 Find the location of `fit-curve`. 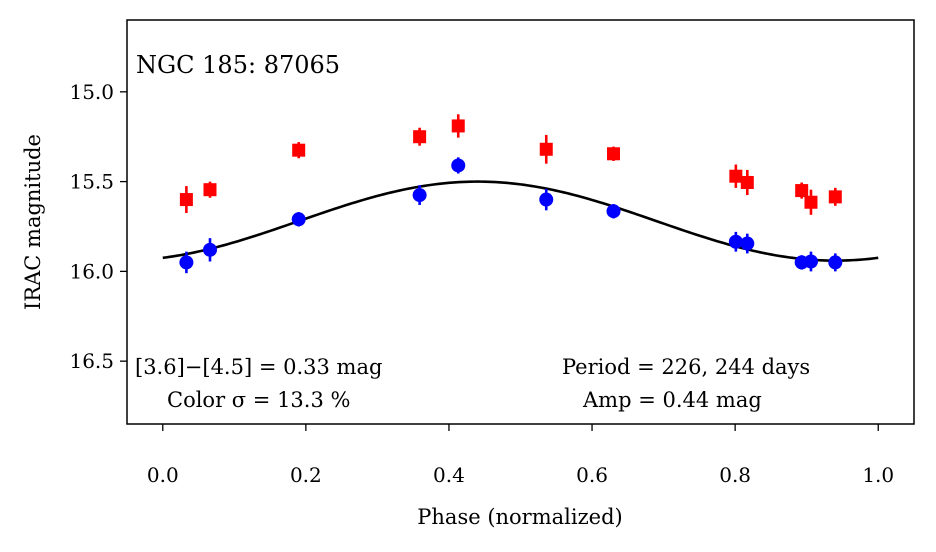

fit-curve is located at coordinates (520, 221).